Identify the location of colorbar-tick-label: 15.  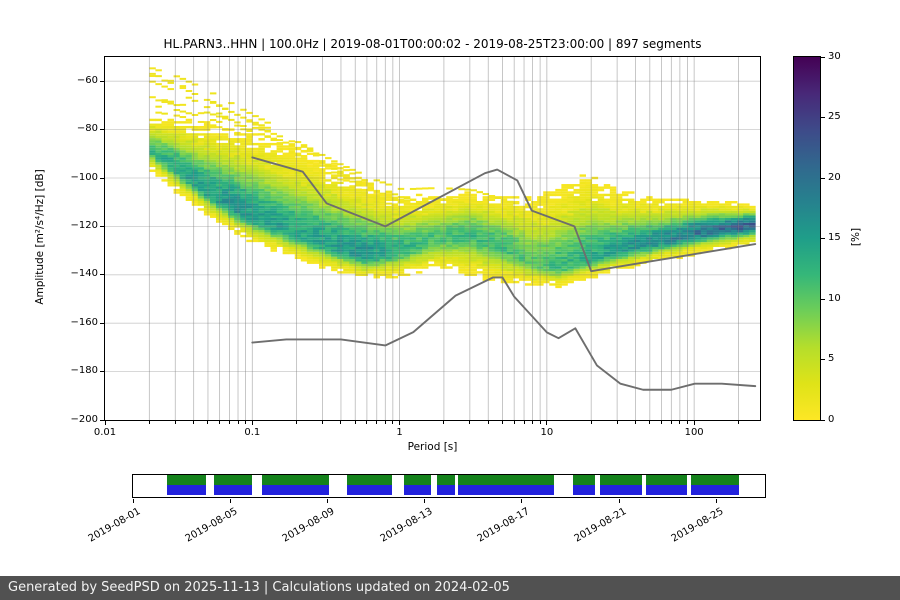
(834, 237).